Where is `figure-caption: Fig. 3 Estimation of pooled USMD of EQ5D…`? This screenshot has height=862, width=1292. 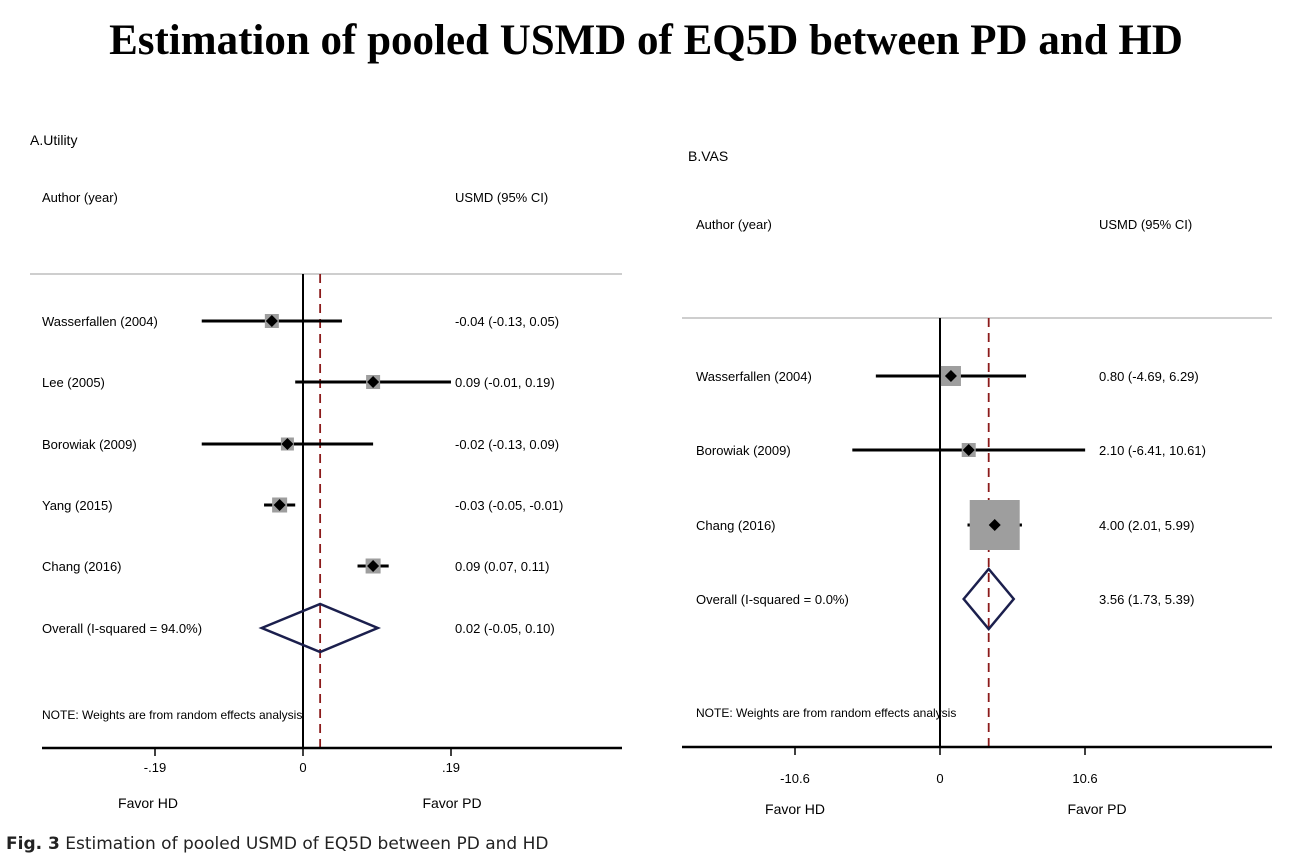 figure-caption: Fig. 3 Estimation of pooled USMD of EQ5D… is located at coordinates (277, 844).